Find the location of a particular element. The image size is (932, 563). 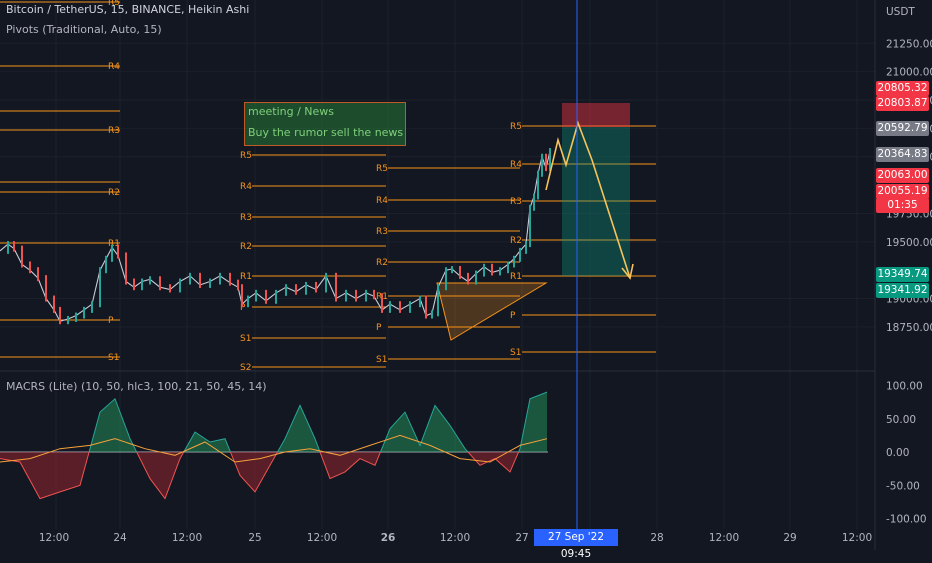

osc-line-up is located at coordinates (318, 421).